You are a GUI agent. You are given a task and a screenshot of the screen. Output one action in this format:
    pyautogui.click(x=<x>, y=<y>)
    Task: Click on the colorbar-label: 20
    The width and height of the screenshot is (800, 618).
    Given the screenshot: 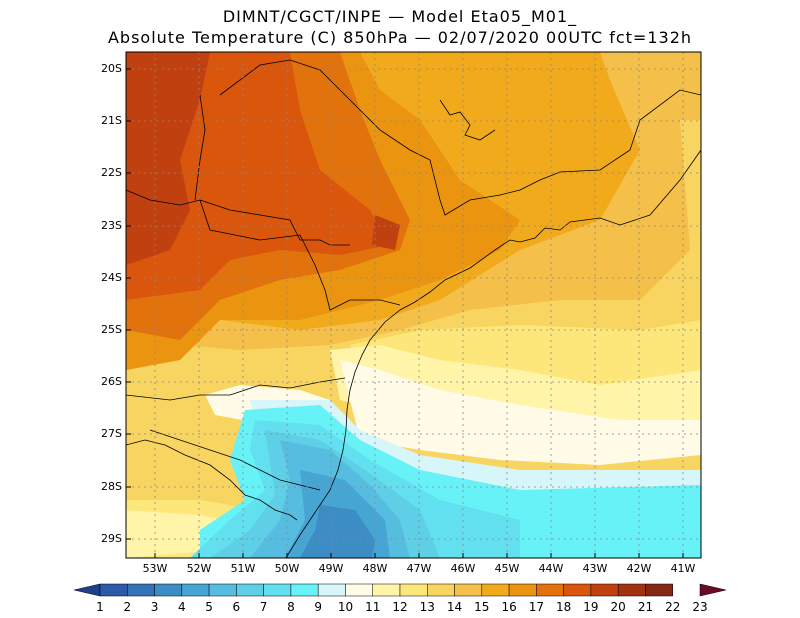 What is the action you would take?
    pyautogui.click(x=618, y=607)
    